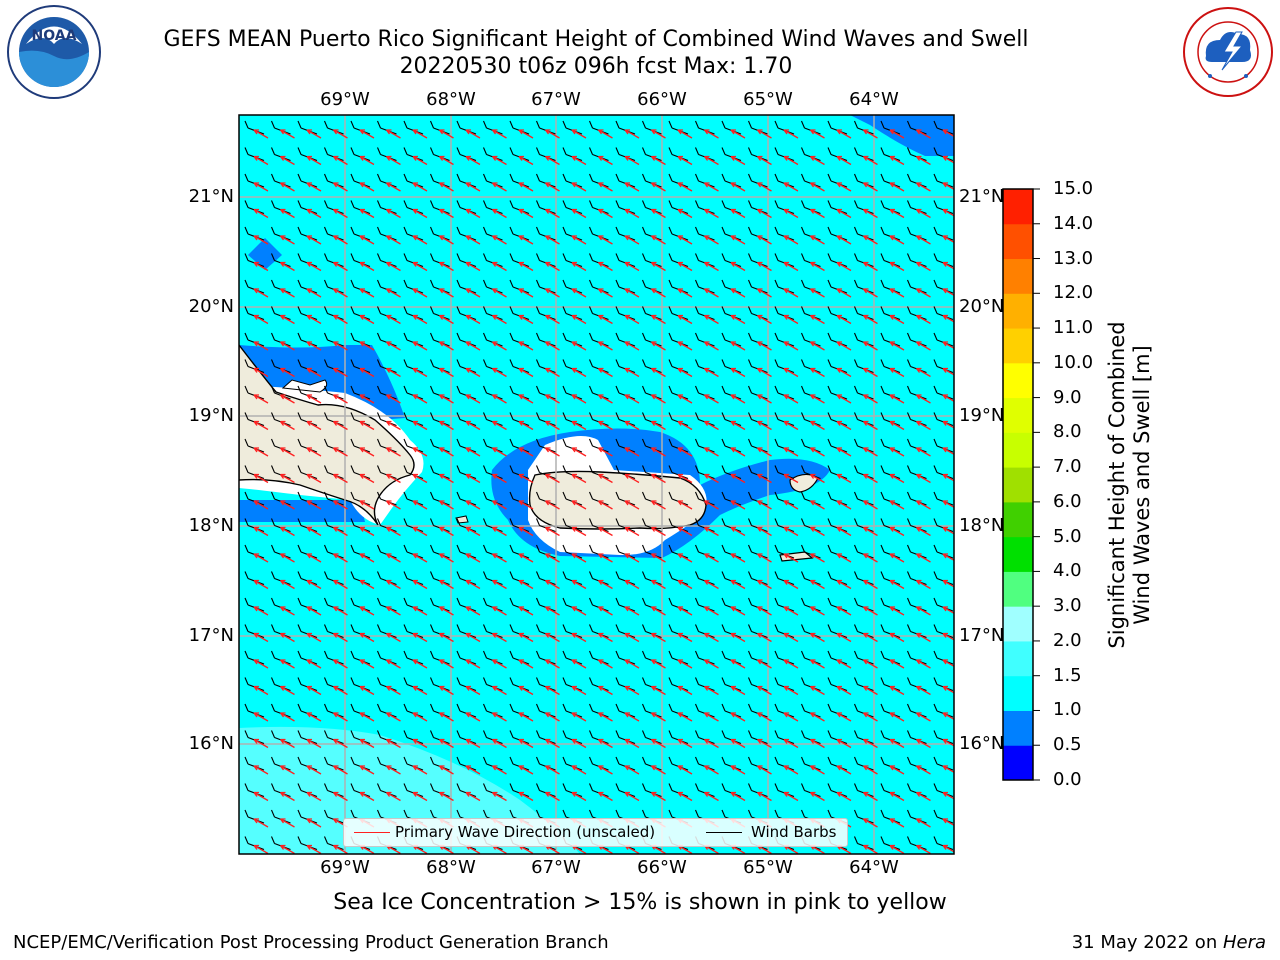 This screenshot has width=1280, height=960. What do you see at coordinates (556, 99) in the screenshot?
I see `longitude-label-top: 67°W` at bounding box center [556, 99].